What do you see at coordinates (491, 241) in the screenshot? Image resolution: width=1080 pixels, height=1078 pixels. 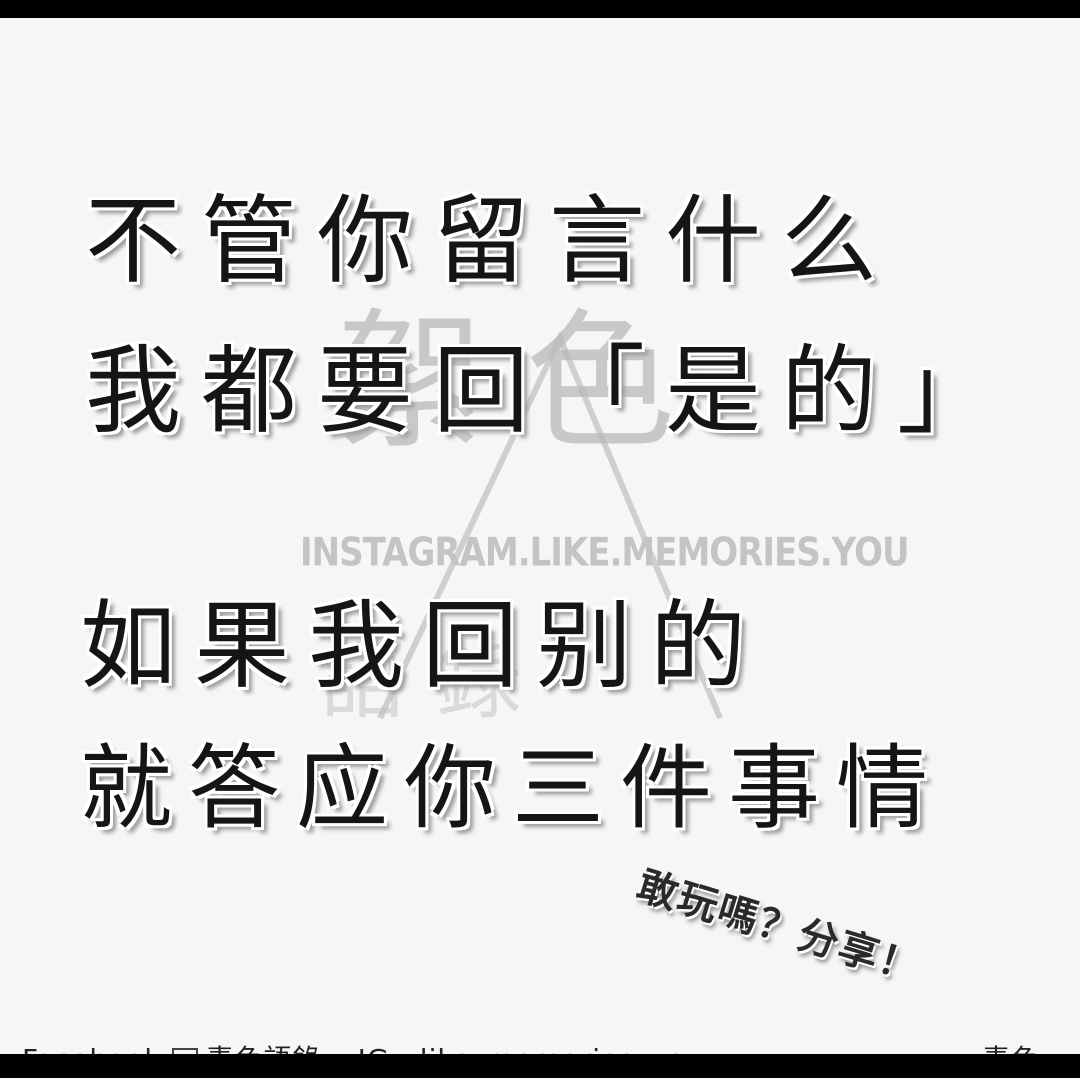 I see `text-line-1: 不管你留言什么` at bounding box center [491, 241].